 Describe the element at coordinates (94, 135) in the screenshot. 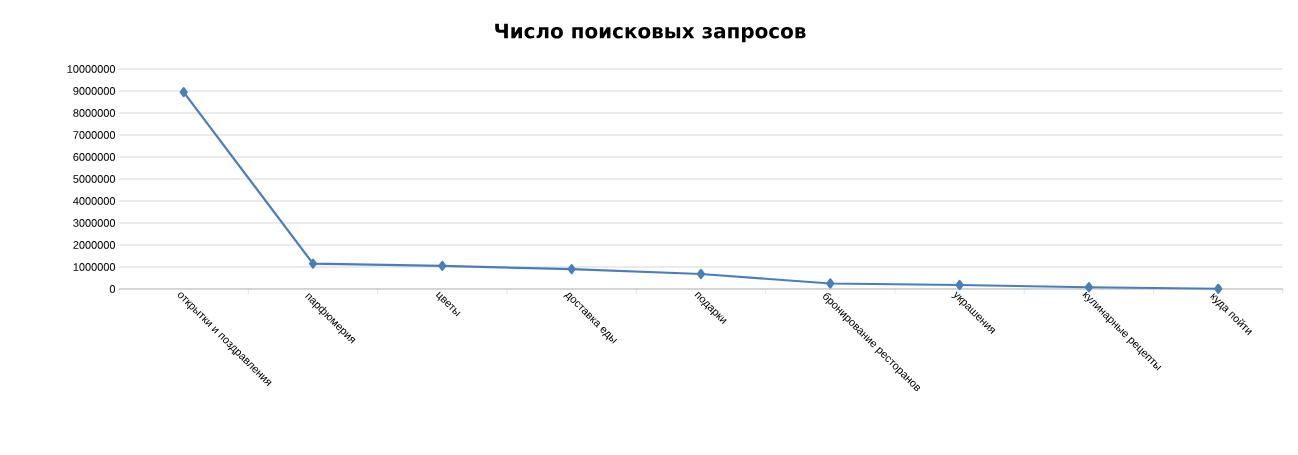

I see `y-tick-label: 7000000` at that location.